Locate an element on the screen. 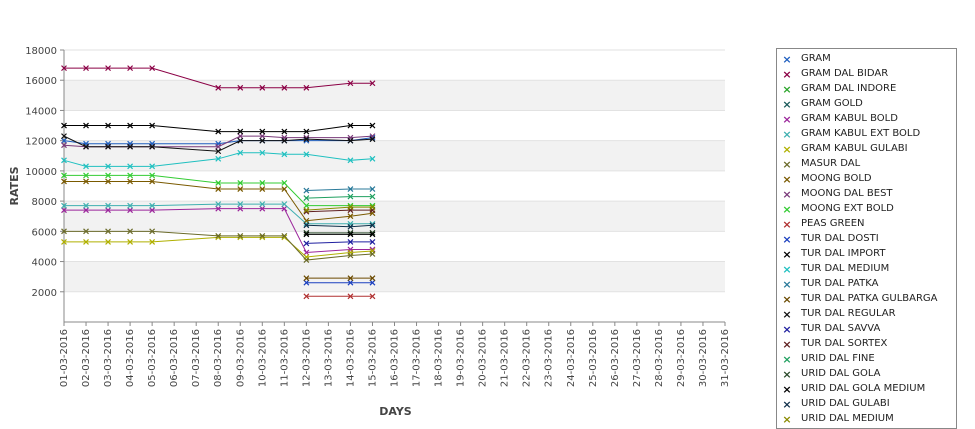 This screenshot has height=429, width=975. y-tick-label: 14000 is located at coordinates (41, 111).